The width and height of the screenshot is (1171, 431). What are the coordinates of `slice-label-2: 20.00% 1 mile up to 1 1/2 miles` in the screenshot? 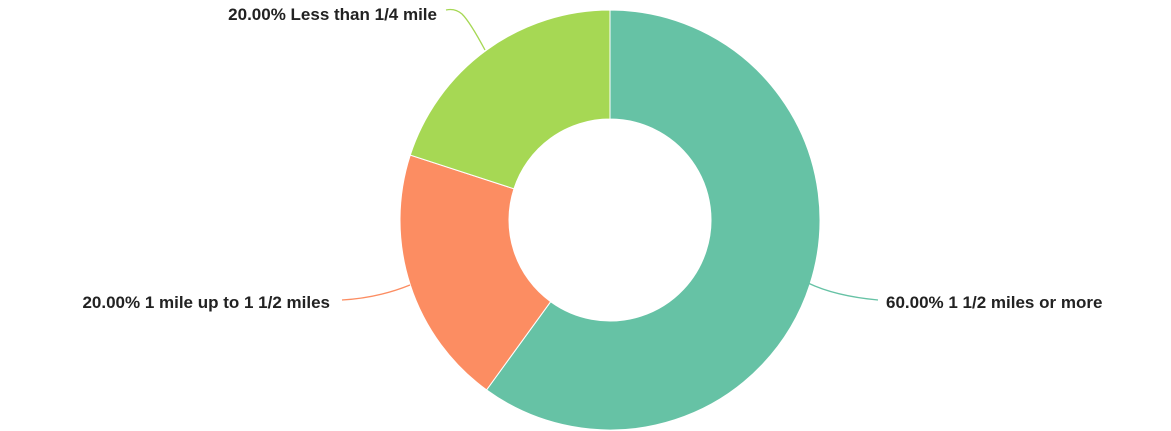 It's located at (206, 302).